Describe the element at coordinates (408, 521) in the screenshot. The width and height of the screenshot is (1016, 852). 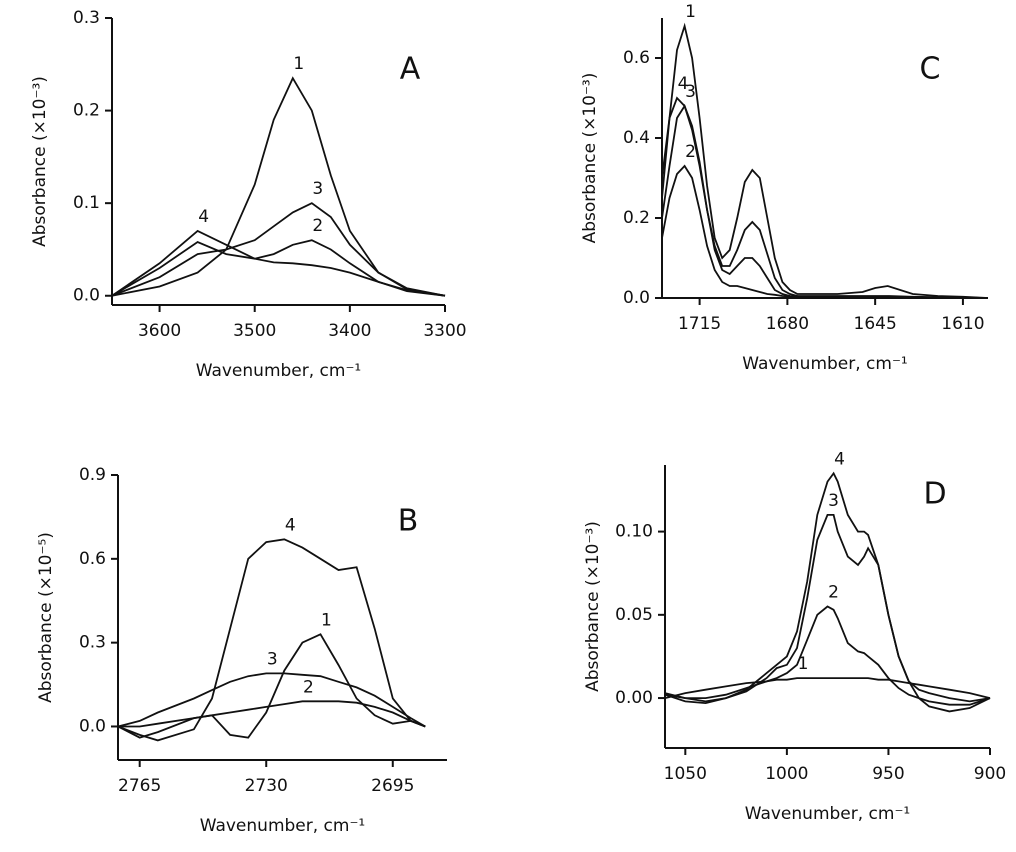
I see `panel-title: B` at that location.